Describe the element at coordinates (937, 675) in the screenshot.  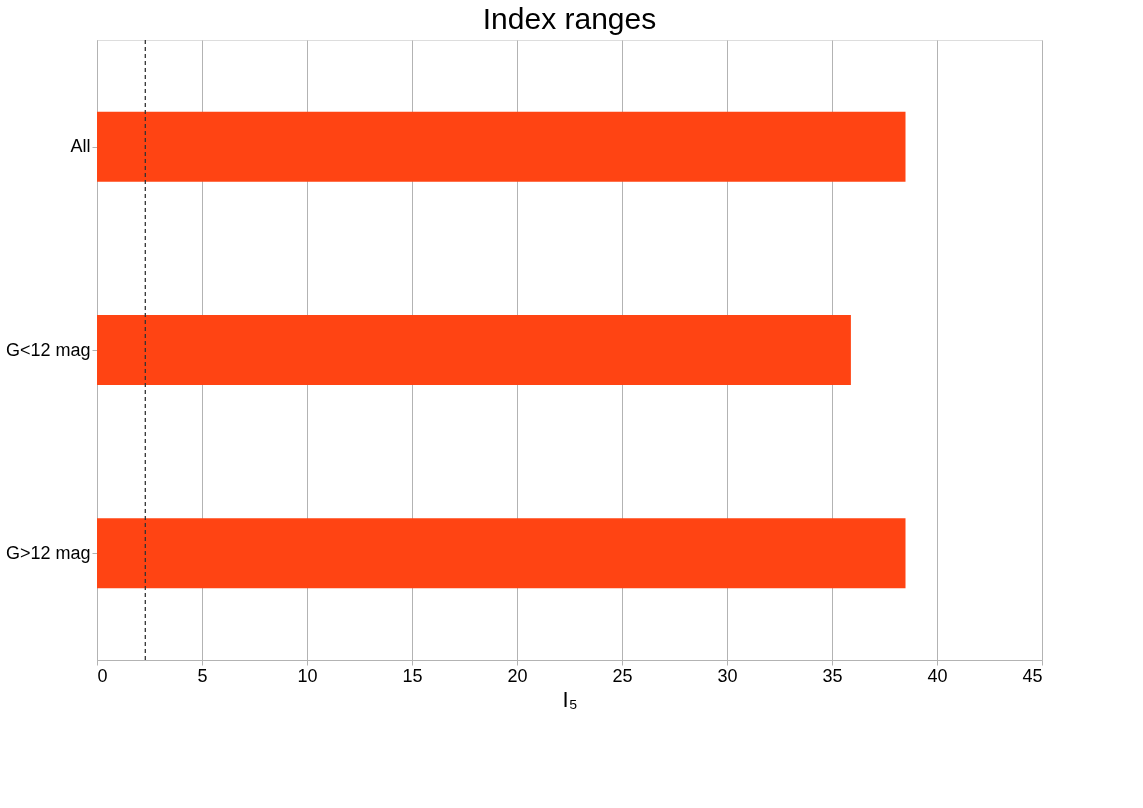
I see `x-tick-label: 40` at that location.